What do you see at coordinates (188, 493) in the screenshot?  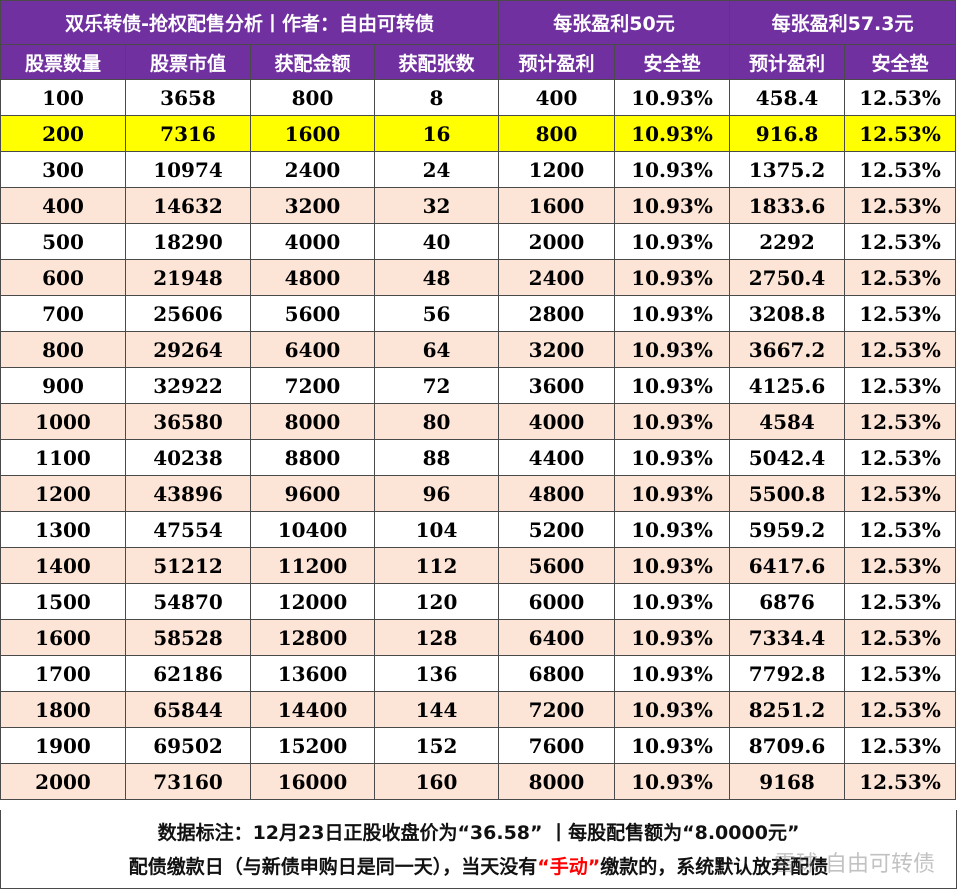 I see `cell-market-value: 43896` at bounding box center [188, 493].